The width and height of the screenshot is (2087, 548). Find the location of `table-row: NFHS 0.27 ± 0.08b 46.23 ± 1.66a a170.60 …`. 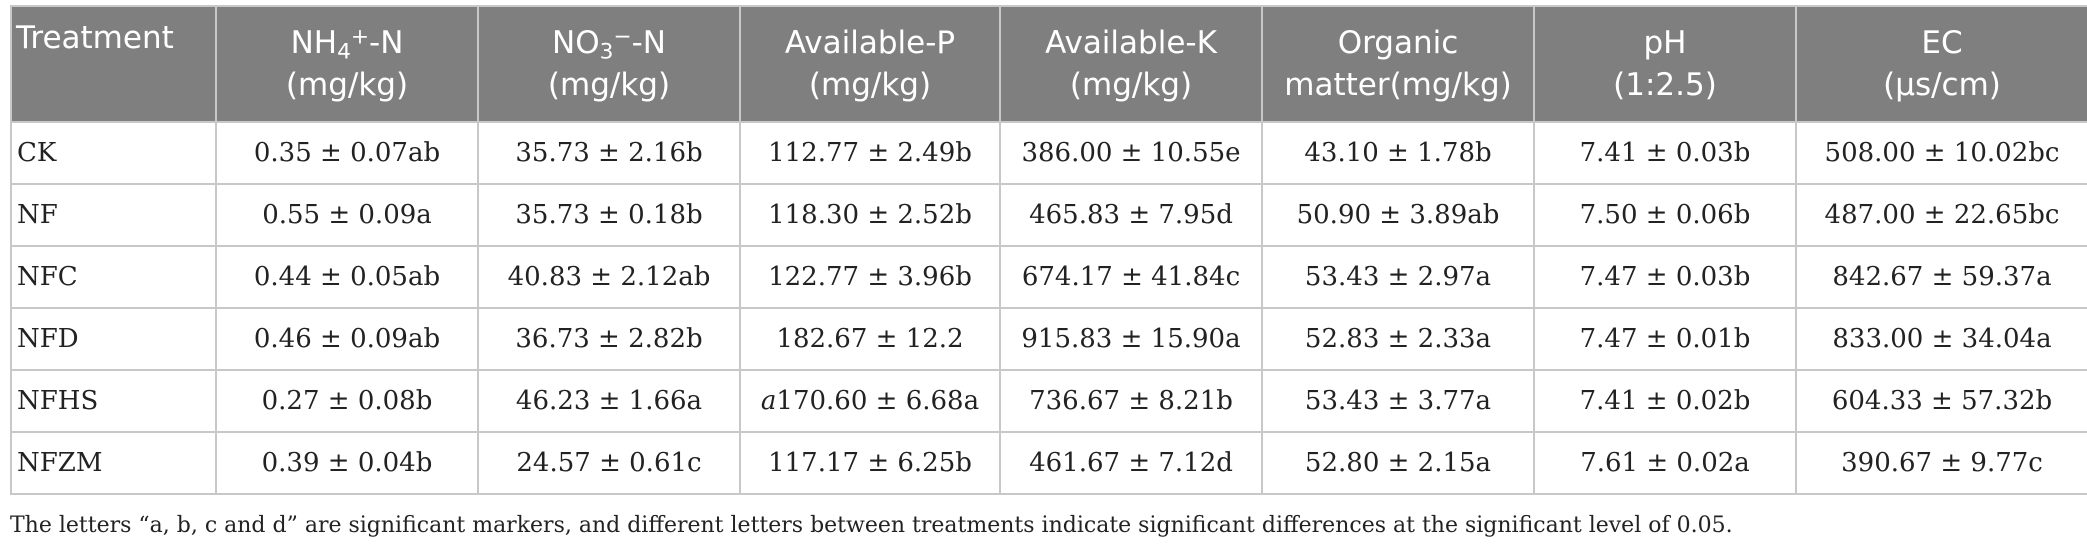

table-row: NFHS 0.27 ± 0.08b 46.23 ± 1.66a a170.60 … is located at coordinates (1048, 401).